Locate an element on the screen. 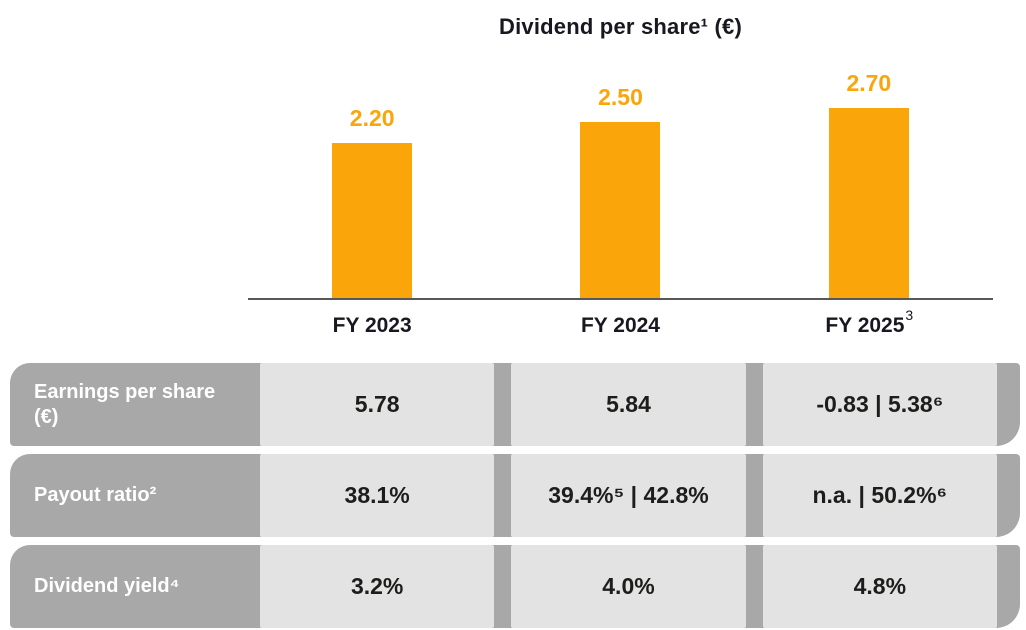  category-text: FY 2025 is located at coordinates (865, 325).